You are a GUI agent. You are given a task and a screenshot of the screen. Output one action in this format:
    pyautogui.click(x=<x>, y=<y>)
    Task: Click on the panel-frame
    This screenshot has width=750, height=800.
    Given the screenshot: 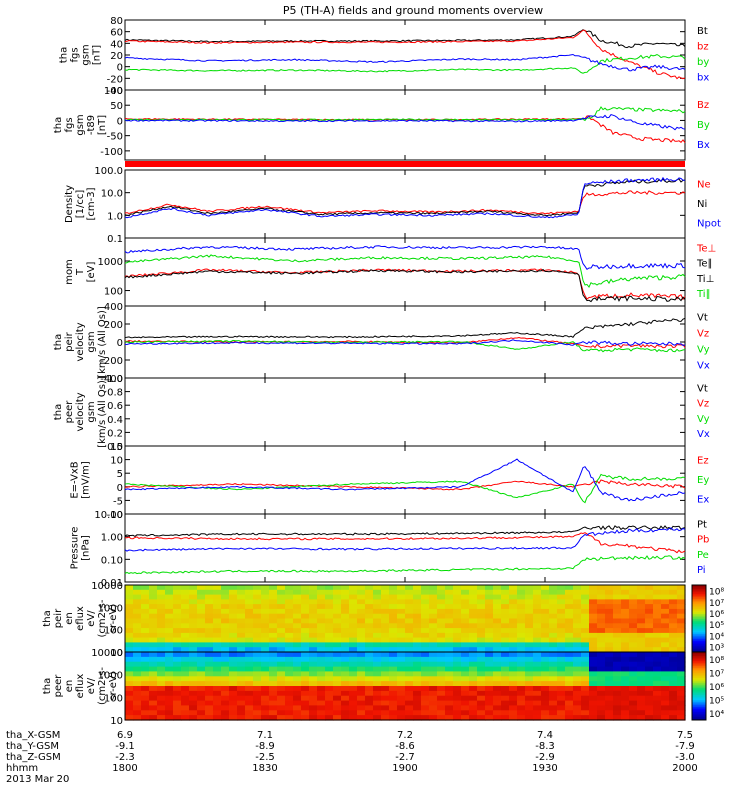 What is the action you would take?
    pyautogui.click(x=405, y=412)
    